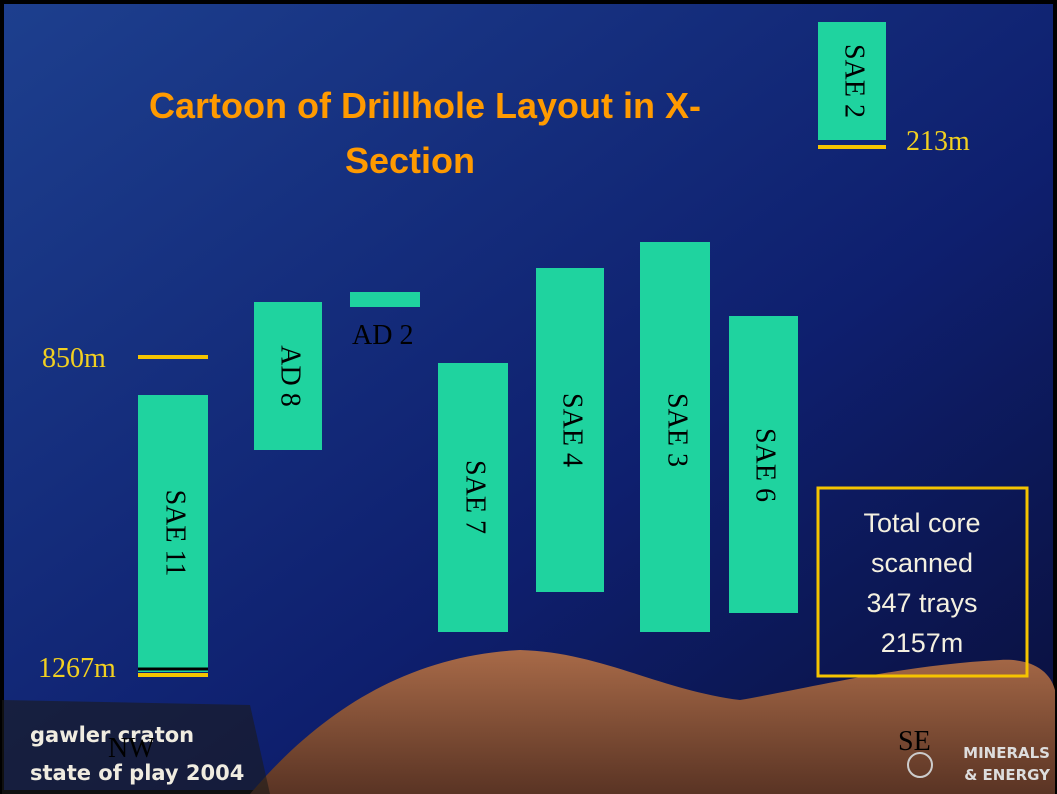 The image size is (1057, 794). I want to click on logo-emblem, so click(920, 765).